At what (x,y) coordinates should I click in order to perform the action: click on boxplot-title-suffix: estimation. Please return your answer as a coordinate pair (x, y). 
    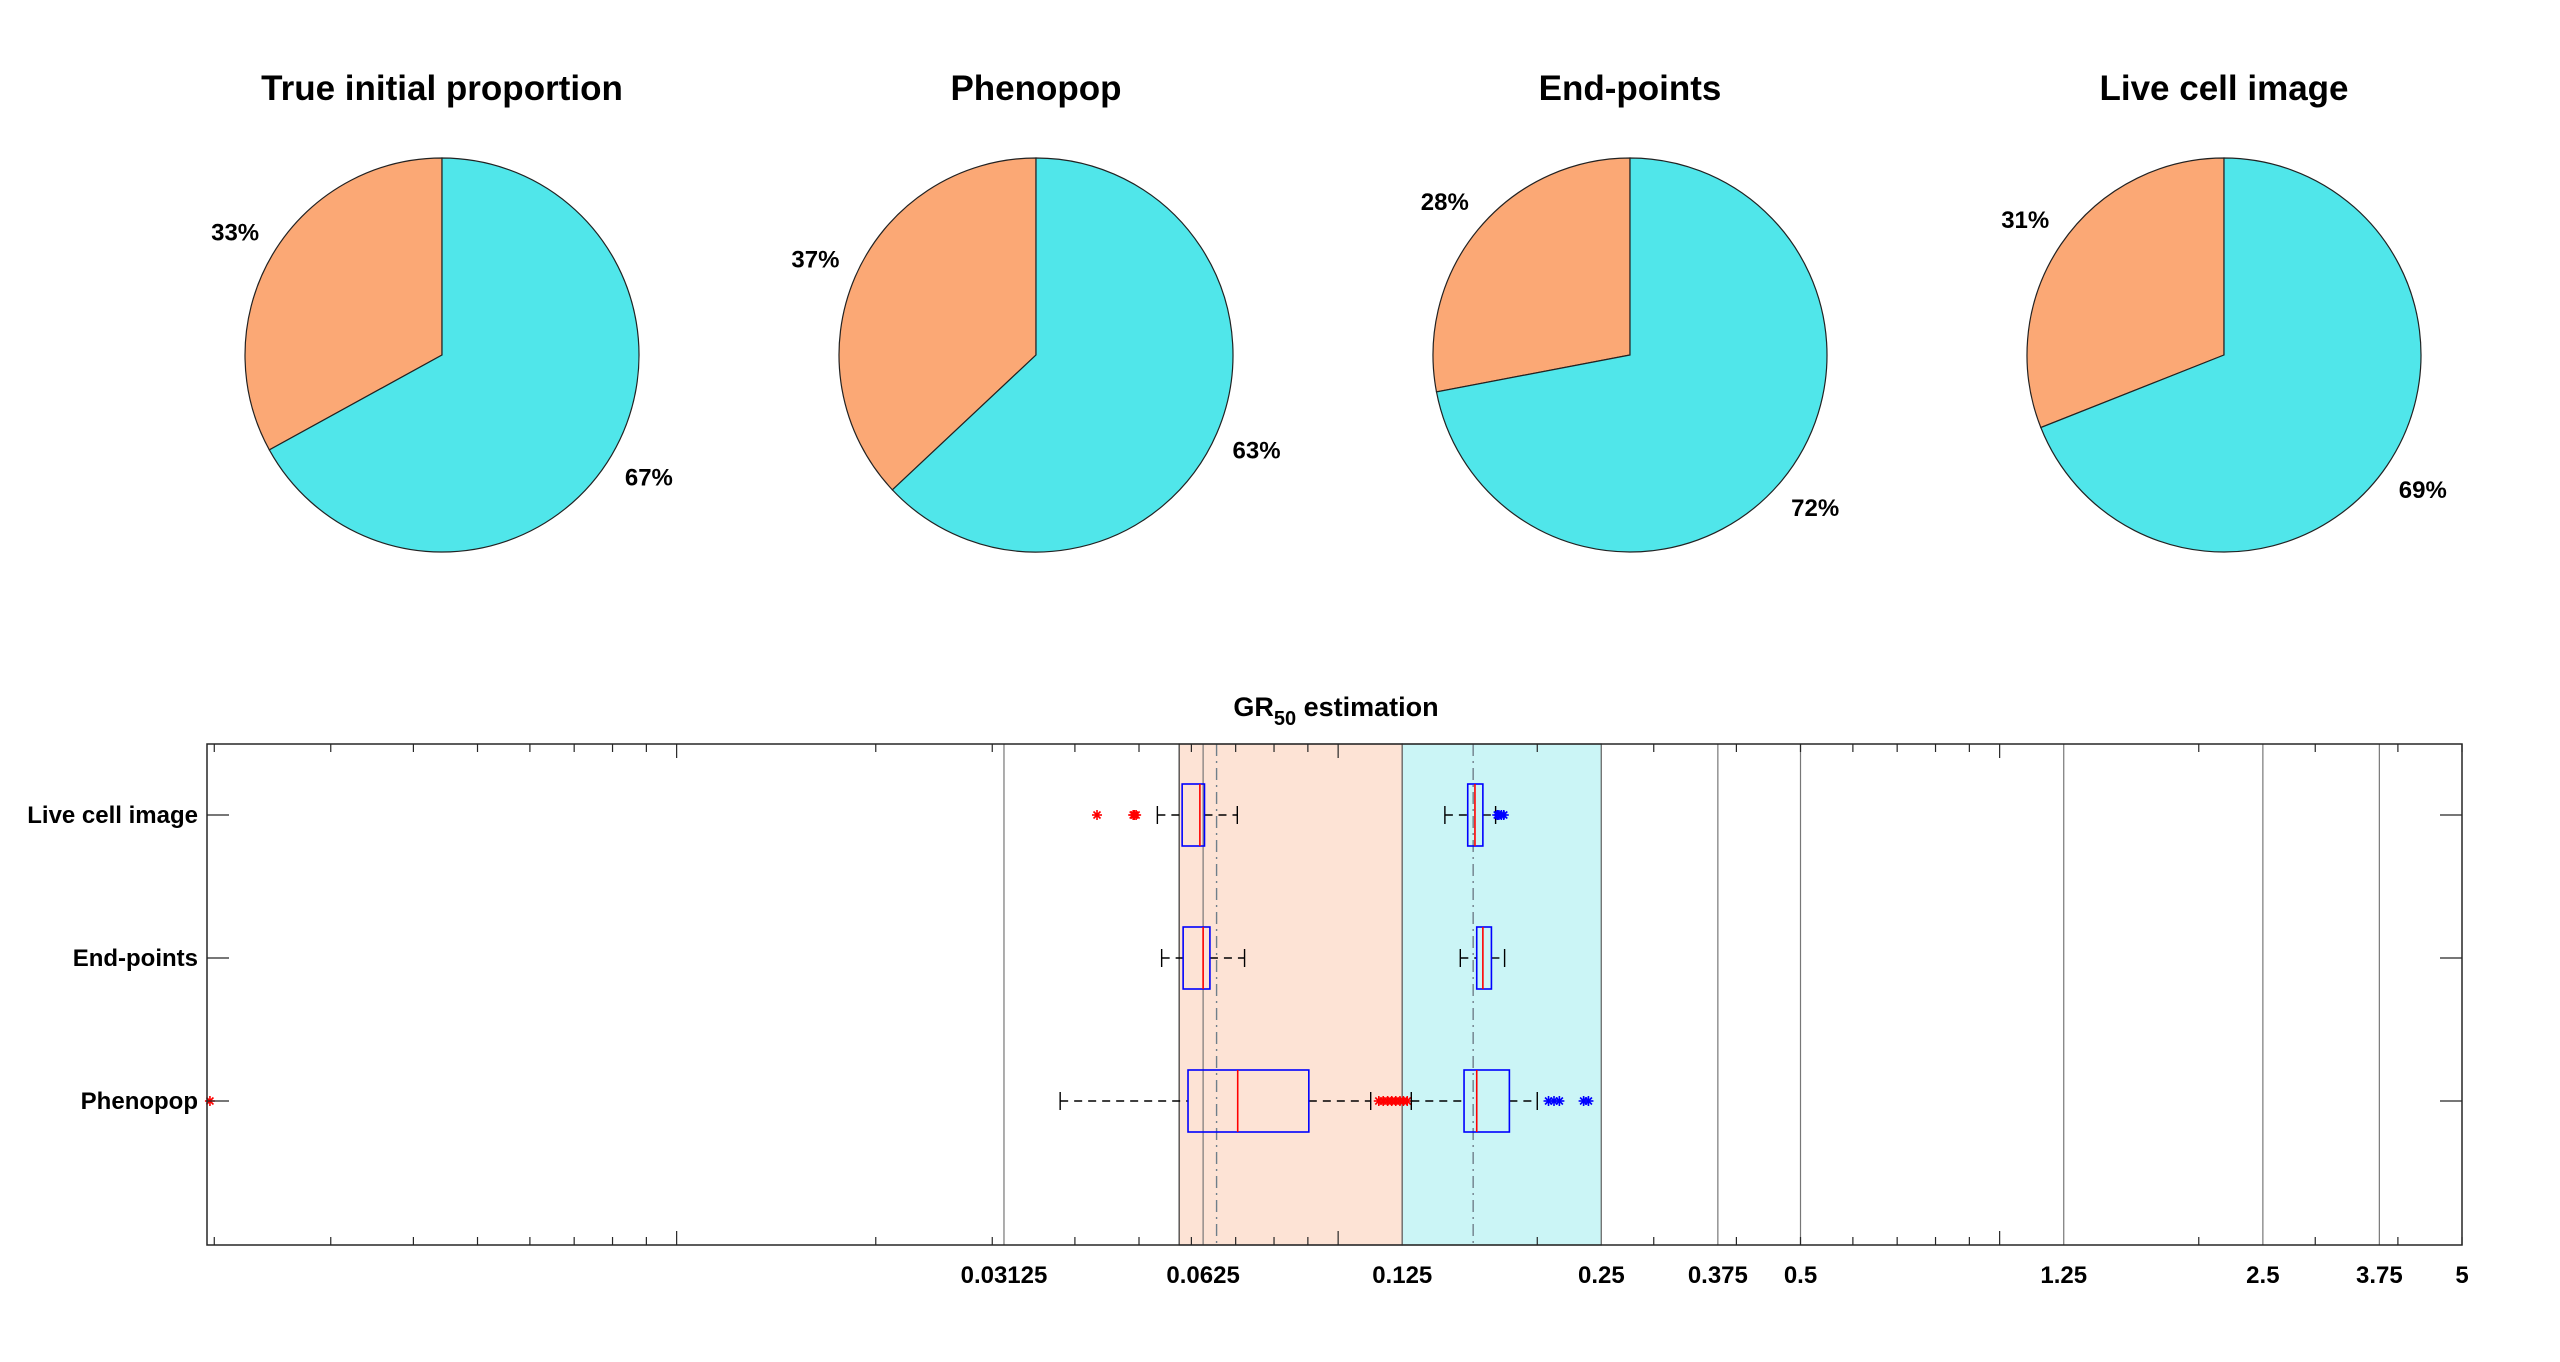
    Looking at the image, I should click on (1367, 707).